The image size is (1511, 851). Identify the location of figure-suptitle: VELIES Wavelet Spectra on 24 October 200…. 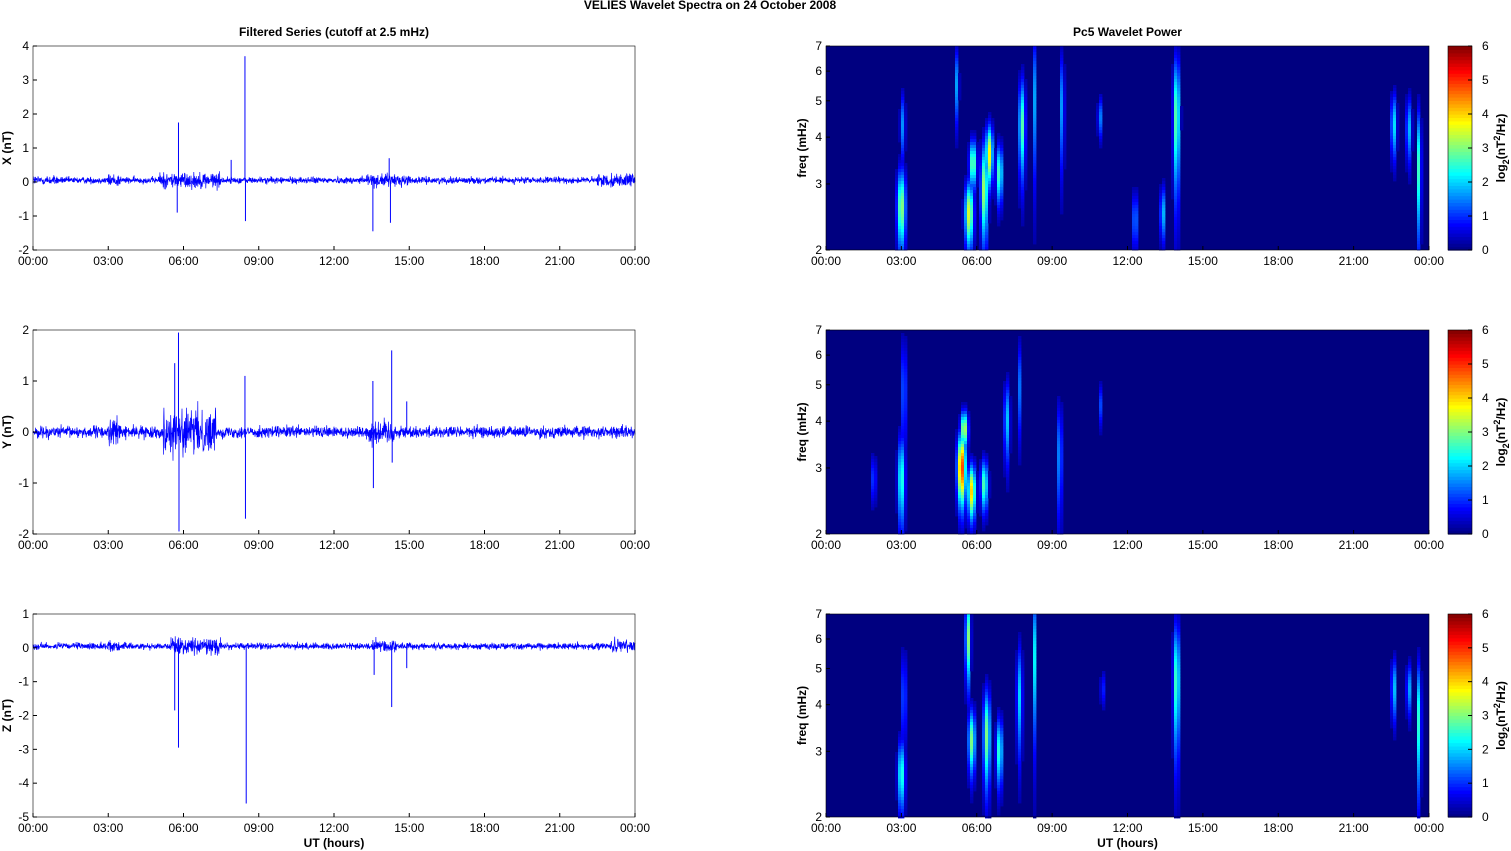
(710, 6).